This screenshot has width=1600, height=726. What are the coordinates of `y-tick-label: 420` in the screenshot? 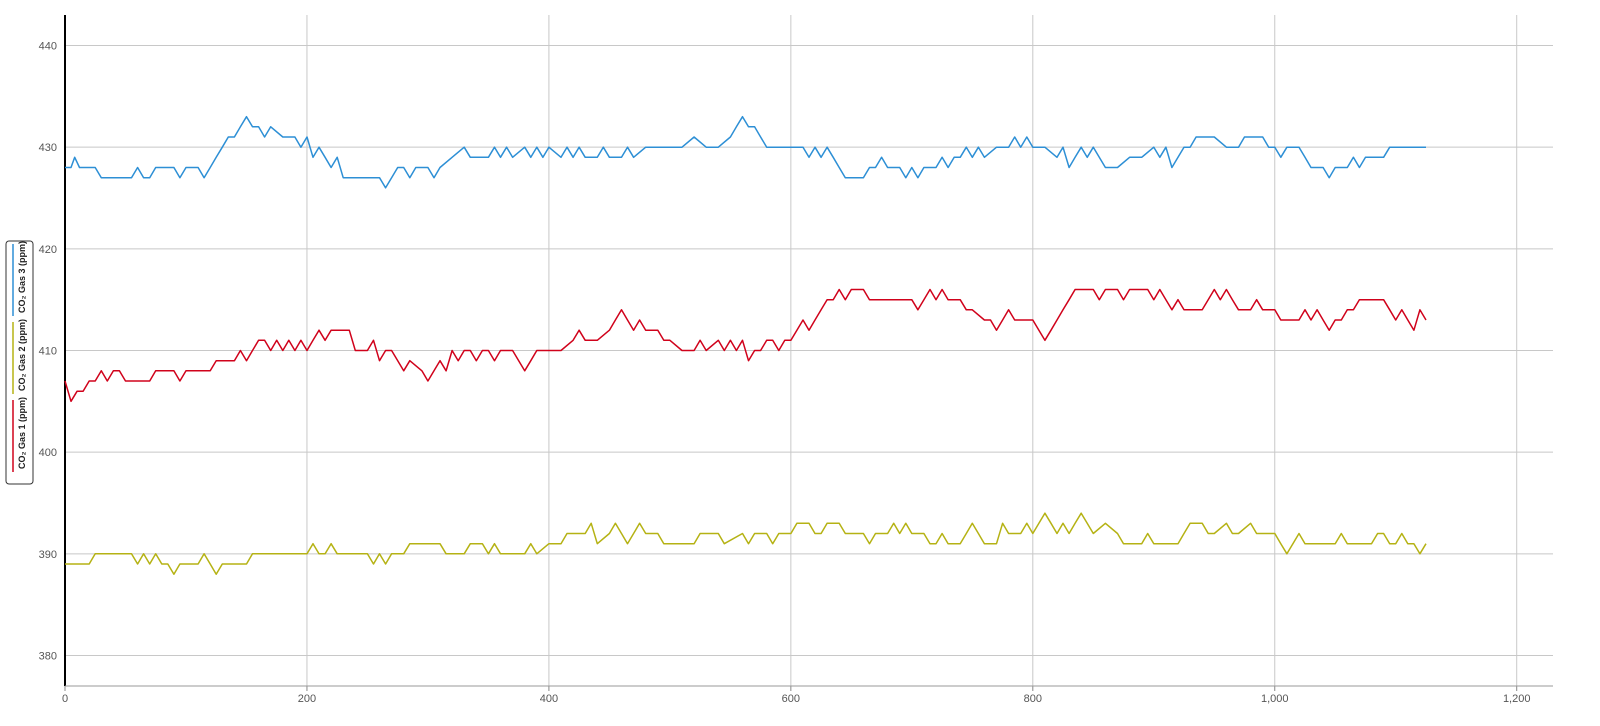 It's located at (48, 250).